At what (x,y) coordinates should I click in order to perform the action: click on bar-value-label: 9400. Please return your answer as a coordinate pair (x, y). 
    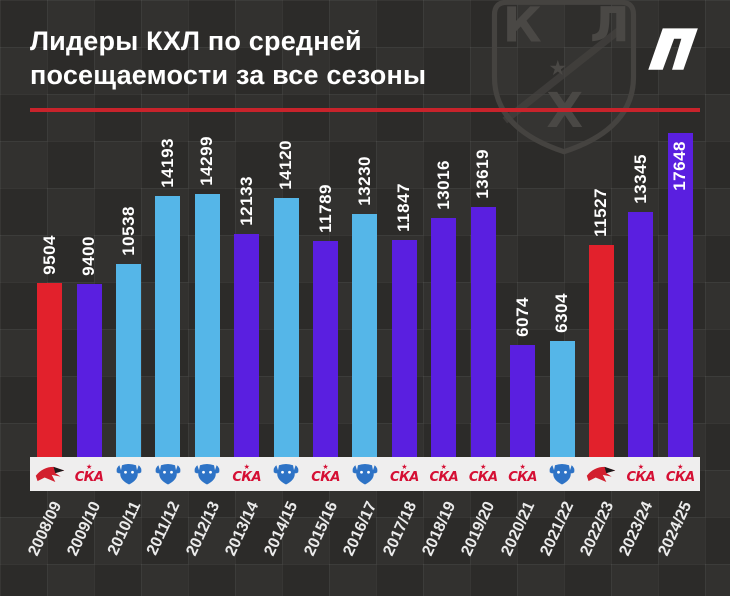
    Looking at the image, I should click on (89, 256).